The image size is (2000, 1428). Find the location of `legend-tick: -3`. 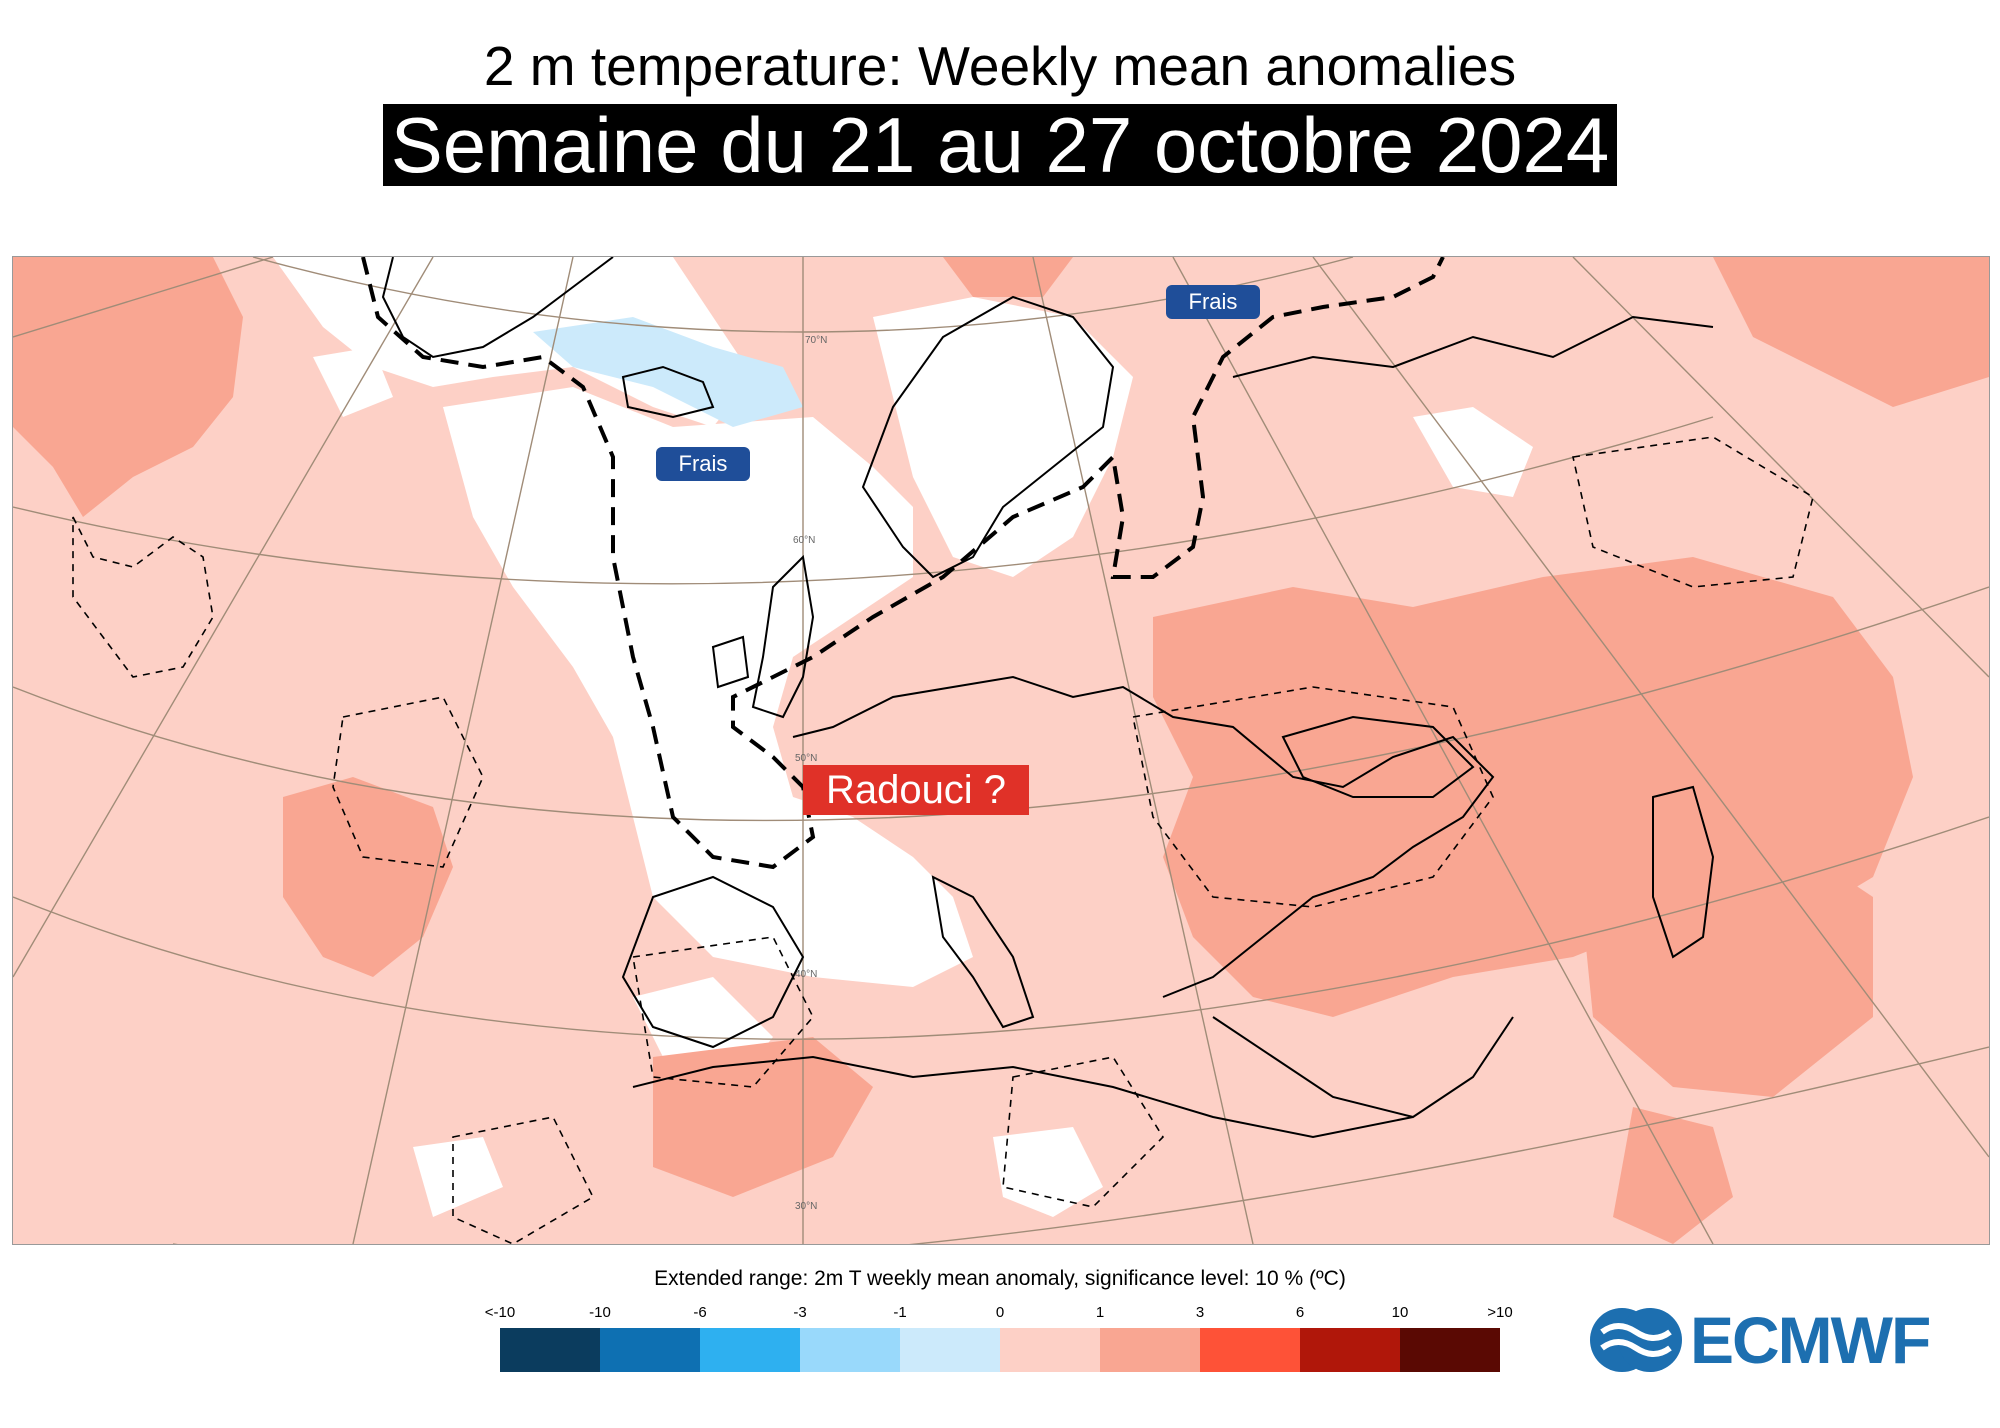

legend-tick: -3 is located at coordinates (800, 1312).